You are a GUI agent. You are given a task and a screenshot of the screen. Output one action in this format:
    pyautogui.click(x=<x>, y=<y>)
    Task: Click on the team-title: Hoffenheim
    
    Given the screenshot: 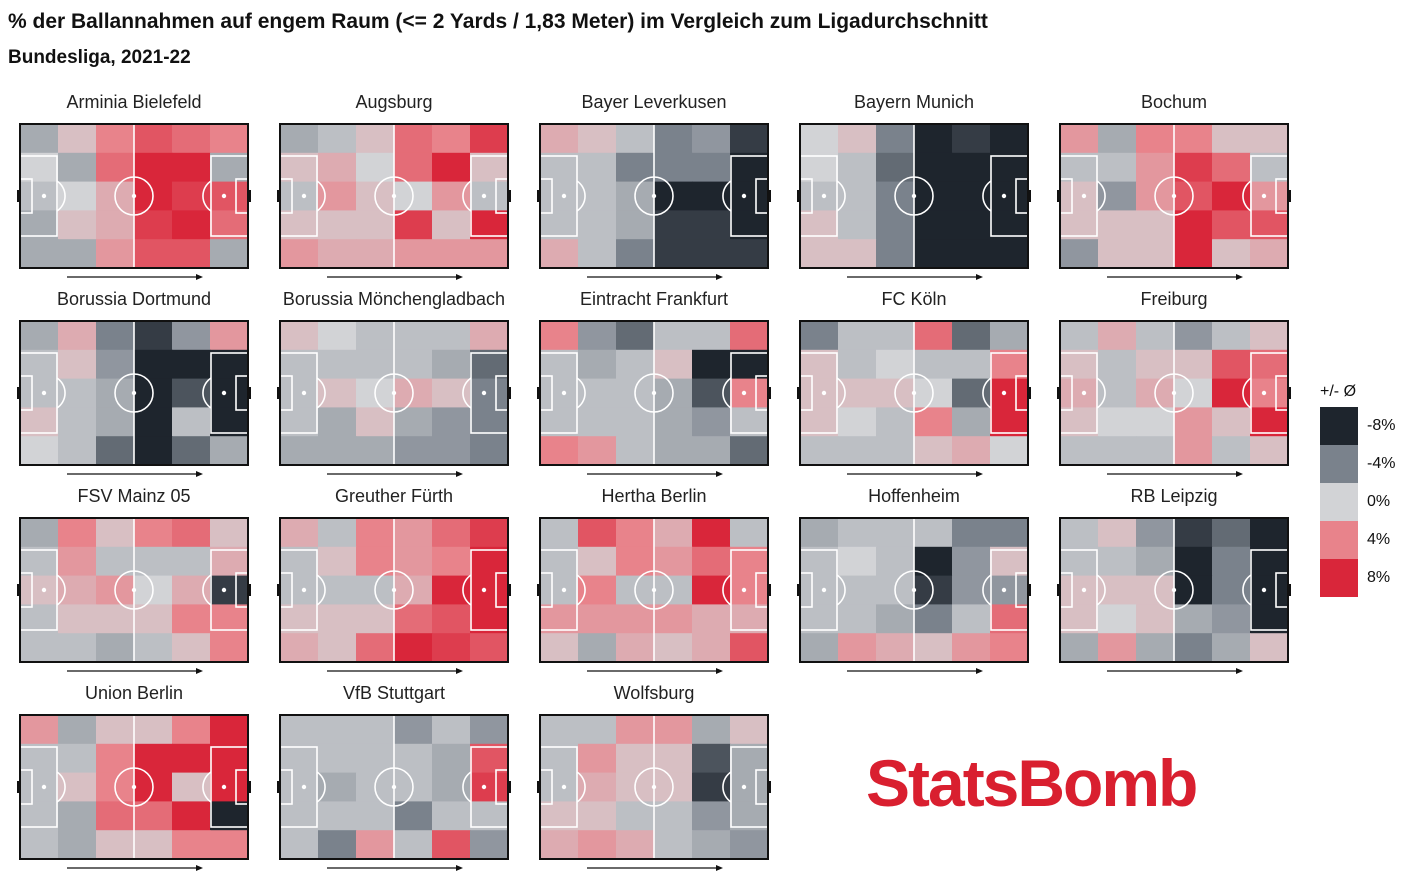 What is the action you would take?
    pyautogui.click(x=914, y=496)
    